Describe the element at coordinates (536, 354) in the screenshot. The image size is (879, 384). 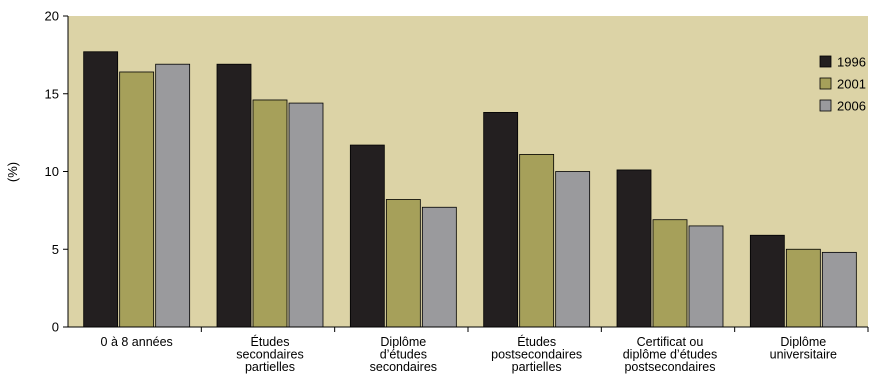
I see `category-label-4: Études postsecondaires partielles` at that location.